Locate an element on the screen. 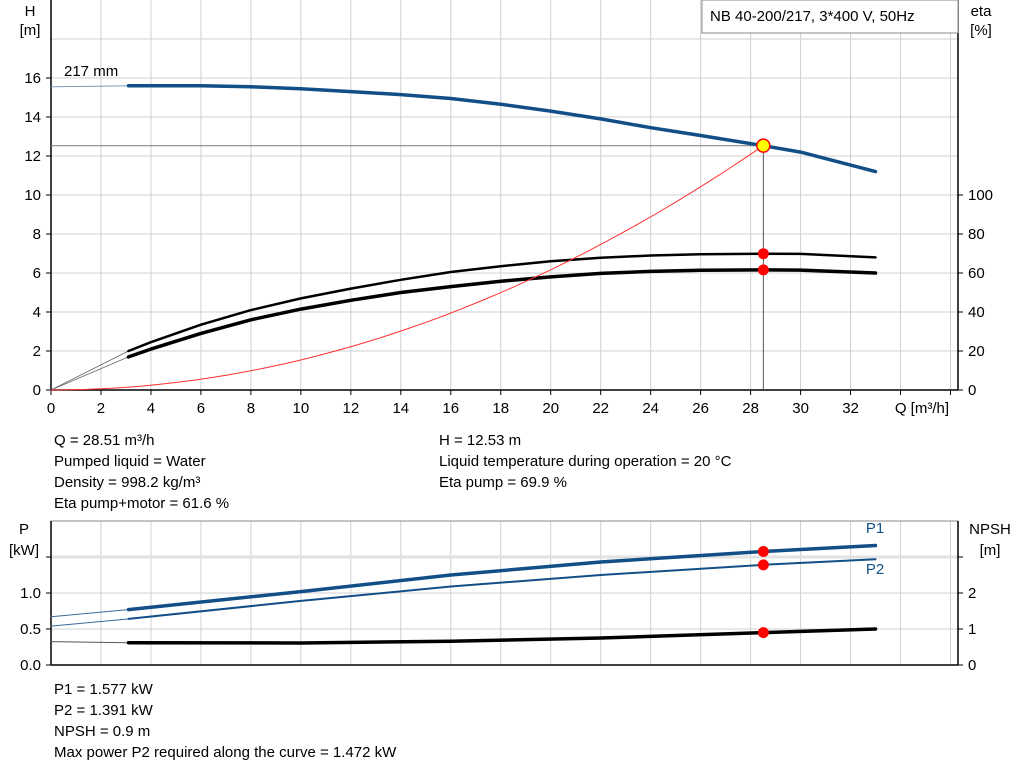 This screenshot has width=1024, height=781. y-tick-label: 4 is located at coordinates (37, 312).